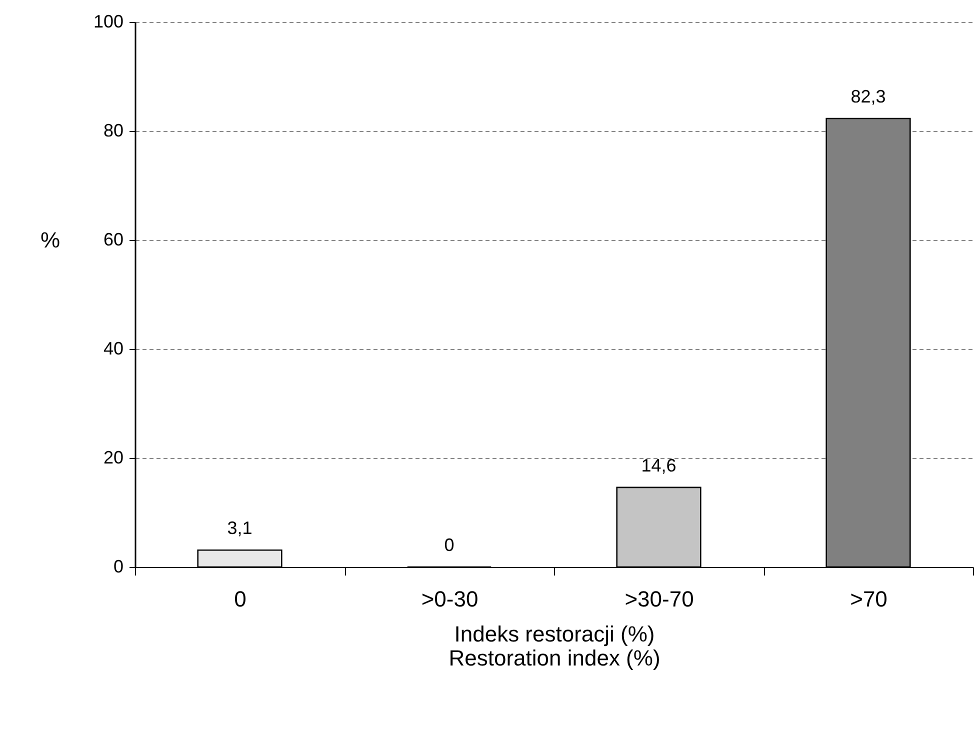  What do you see at coordinates (113, 348) in the screenshot?
I see `y-tick-label: 40` at bounding box center [113, 348].